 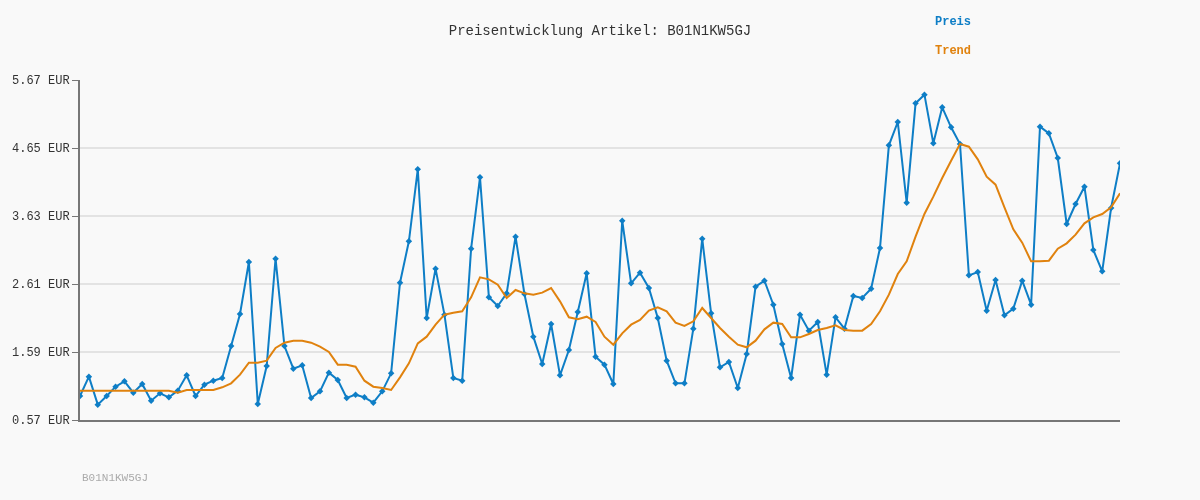 What do you see at coordinates (115, 478) in the screenshot?
I see `text: B01N1KW5GJ` at bounding box center [115, 478].